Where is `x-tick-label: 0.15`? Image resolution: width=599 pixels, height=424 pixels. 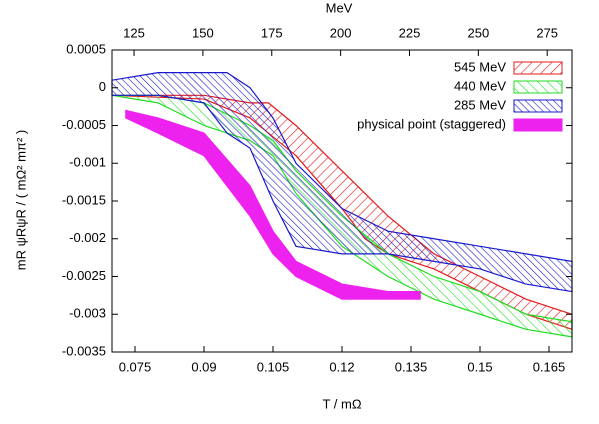
x-tick-label: 0.15 is located at coordinates (479, 366).